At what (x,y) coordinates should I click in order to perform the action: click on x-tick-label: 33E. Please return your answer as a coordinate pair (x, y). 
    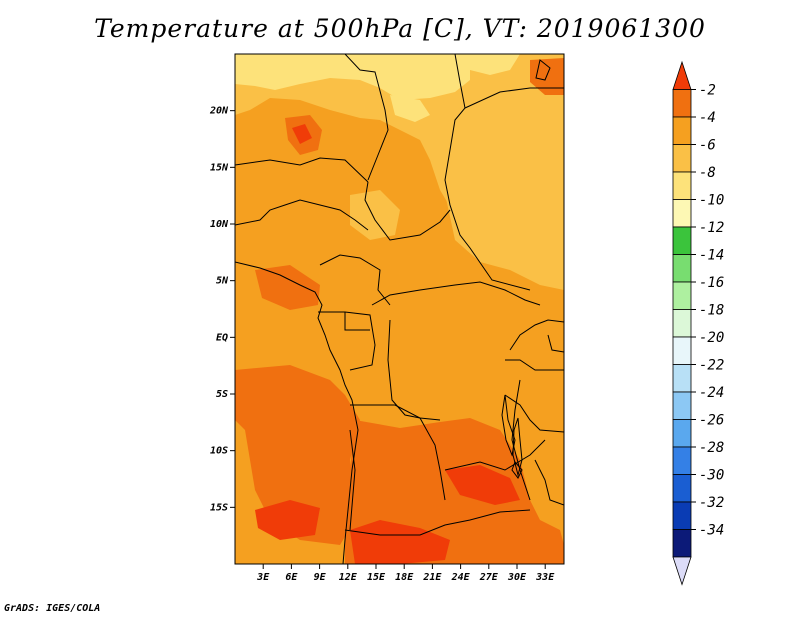
    Looking at the image, I should click on (545, 577).